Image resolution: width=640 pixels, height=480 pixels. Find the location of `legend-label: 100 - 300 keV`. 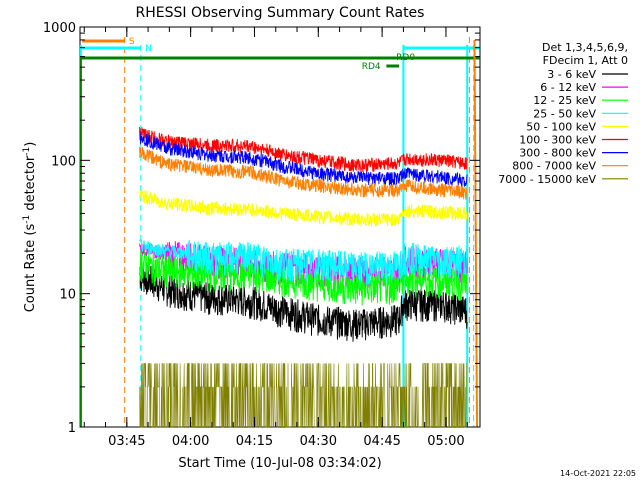

legend-label: 100 - 300 keV is located at coordinates (557, 140).